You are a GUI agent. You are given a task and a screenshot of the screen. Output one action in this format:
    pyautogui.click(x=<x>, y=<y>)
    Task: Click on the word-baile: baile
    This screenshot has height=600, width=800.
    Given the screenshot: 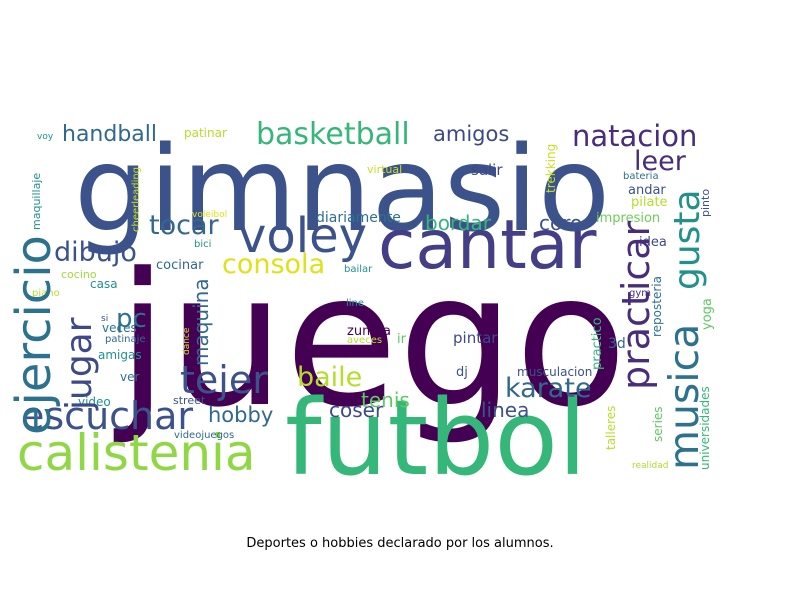 What is the action you would take?
    pyautogui.click(x=330, y=377)
    